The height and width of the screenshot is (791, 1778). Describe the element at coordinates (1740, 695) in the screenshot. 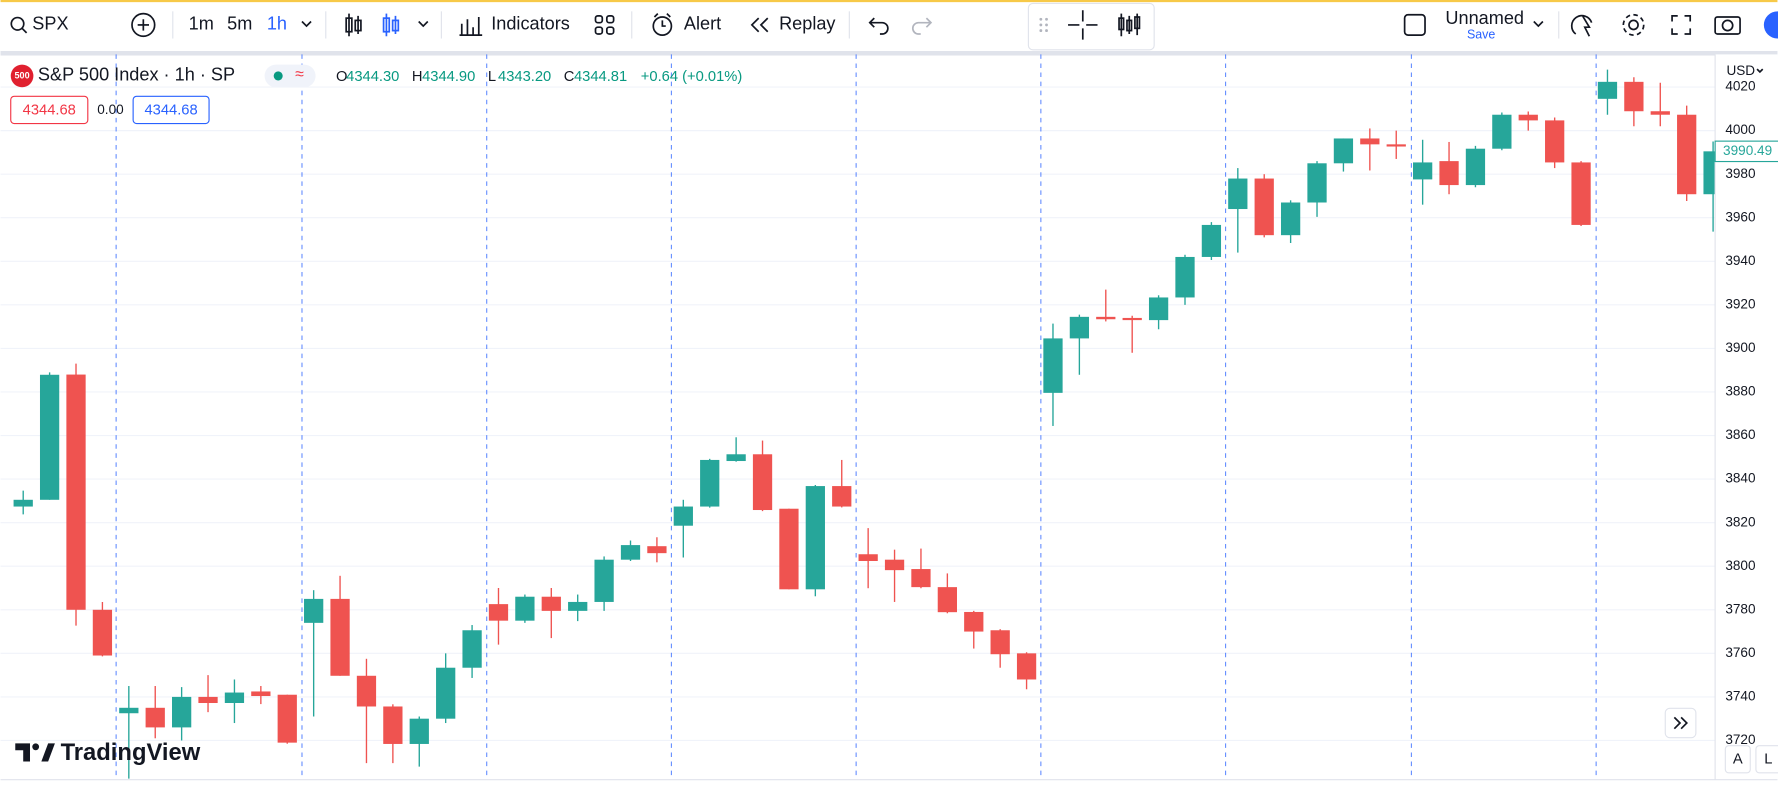

I see `y-tick-label: 3740` at that location.